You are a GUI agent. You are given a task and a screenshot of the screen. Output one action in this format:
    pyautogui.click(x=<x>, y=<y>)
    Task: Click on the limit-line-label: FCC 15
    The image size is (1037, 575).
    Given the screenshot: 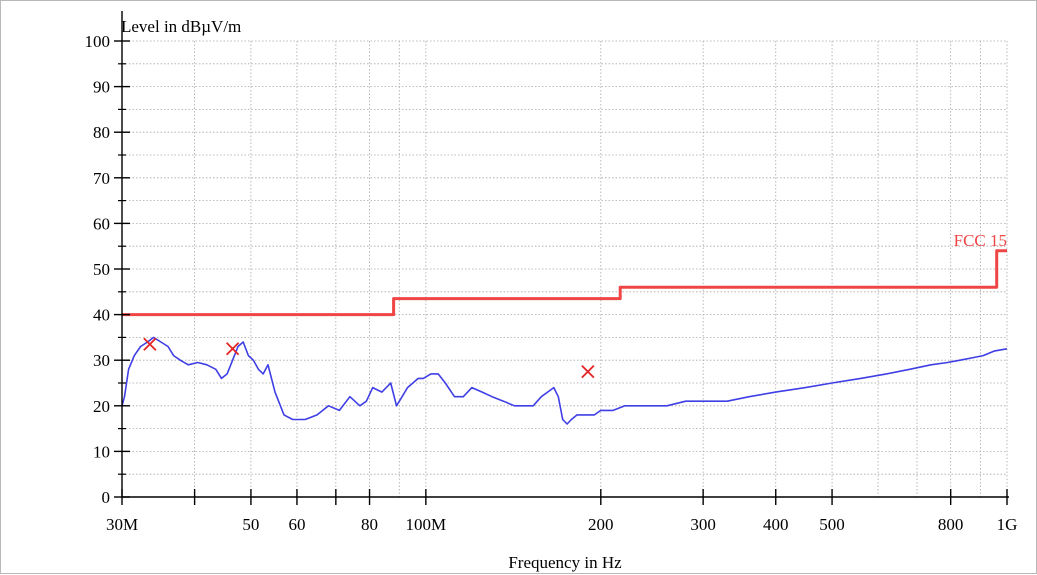 What is the action you would take?
    pyautogui.click(x=980, y=240)
    